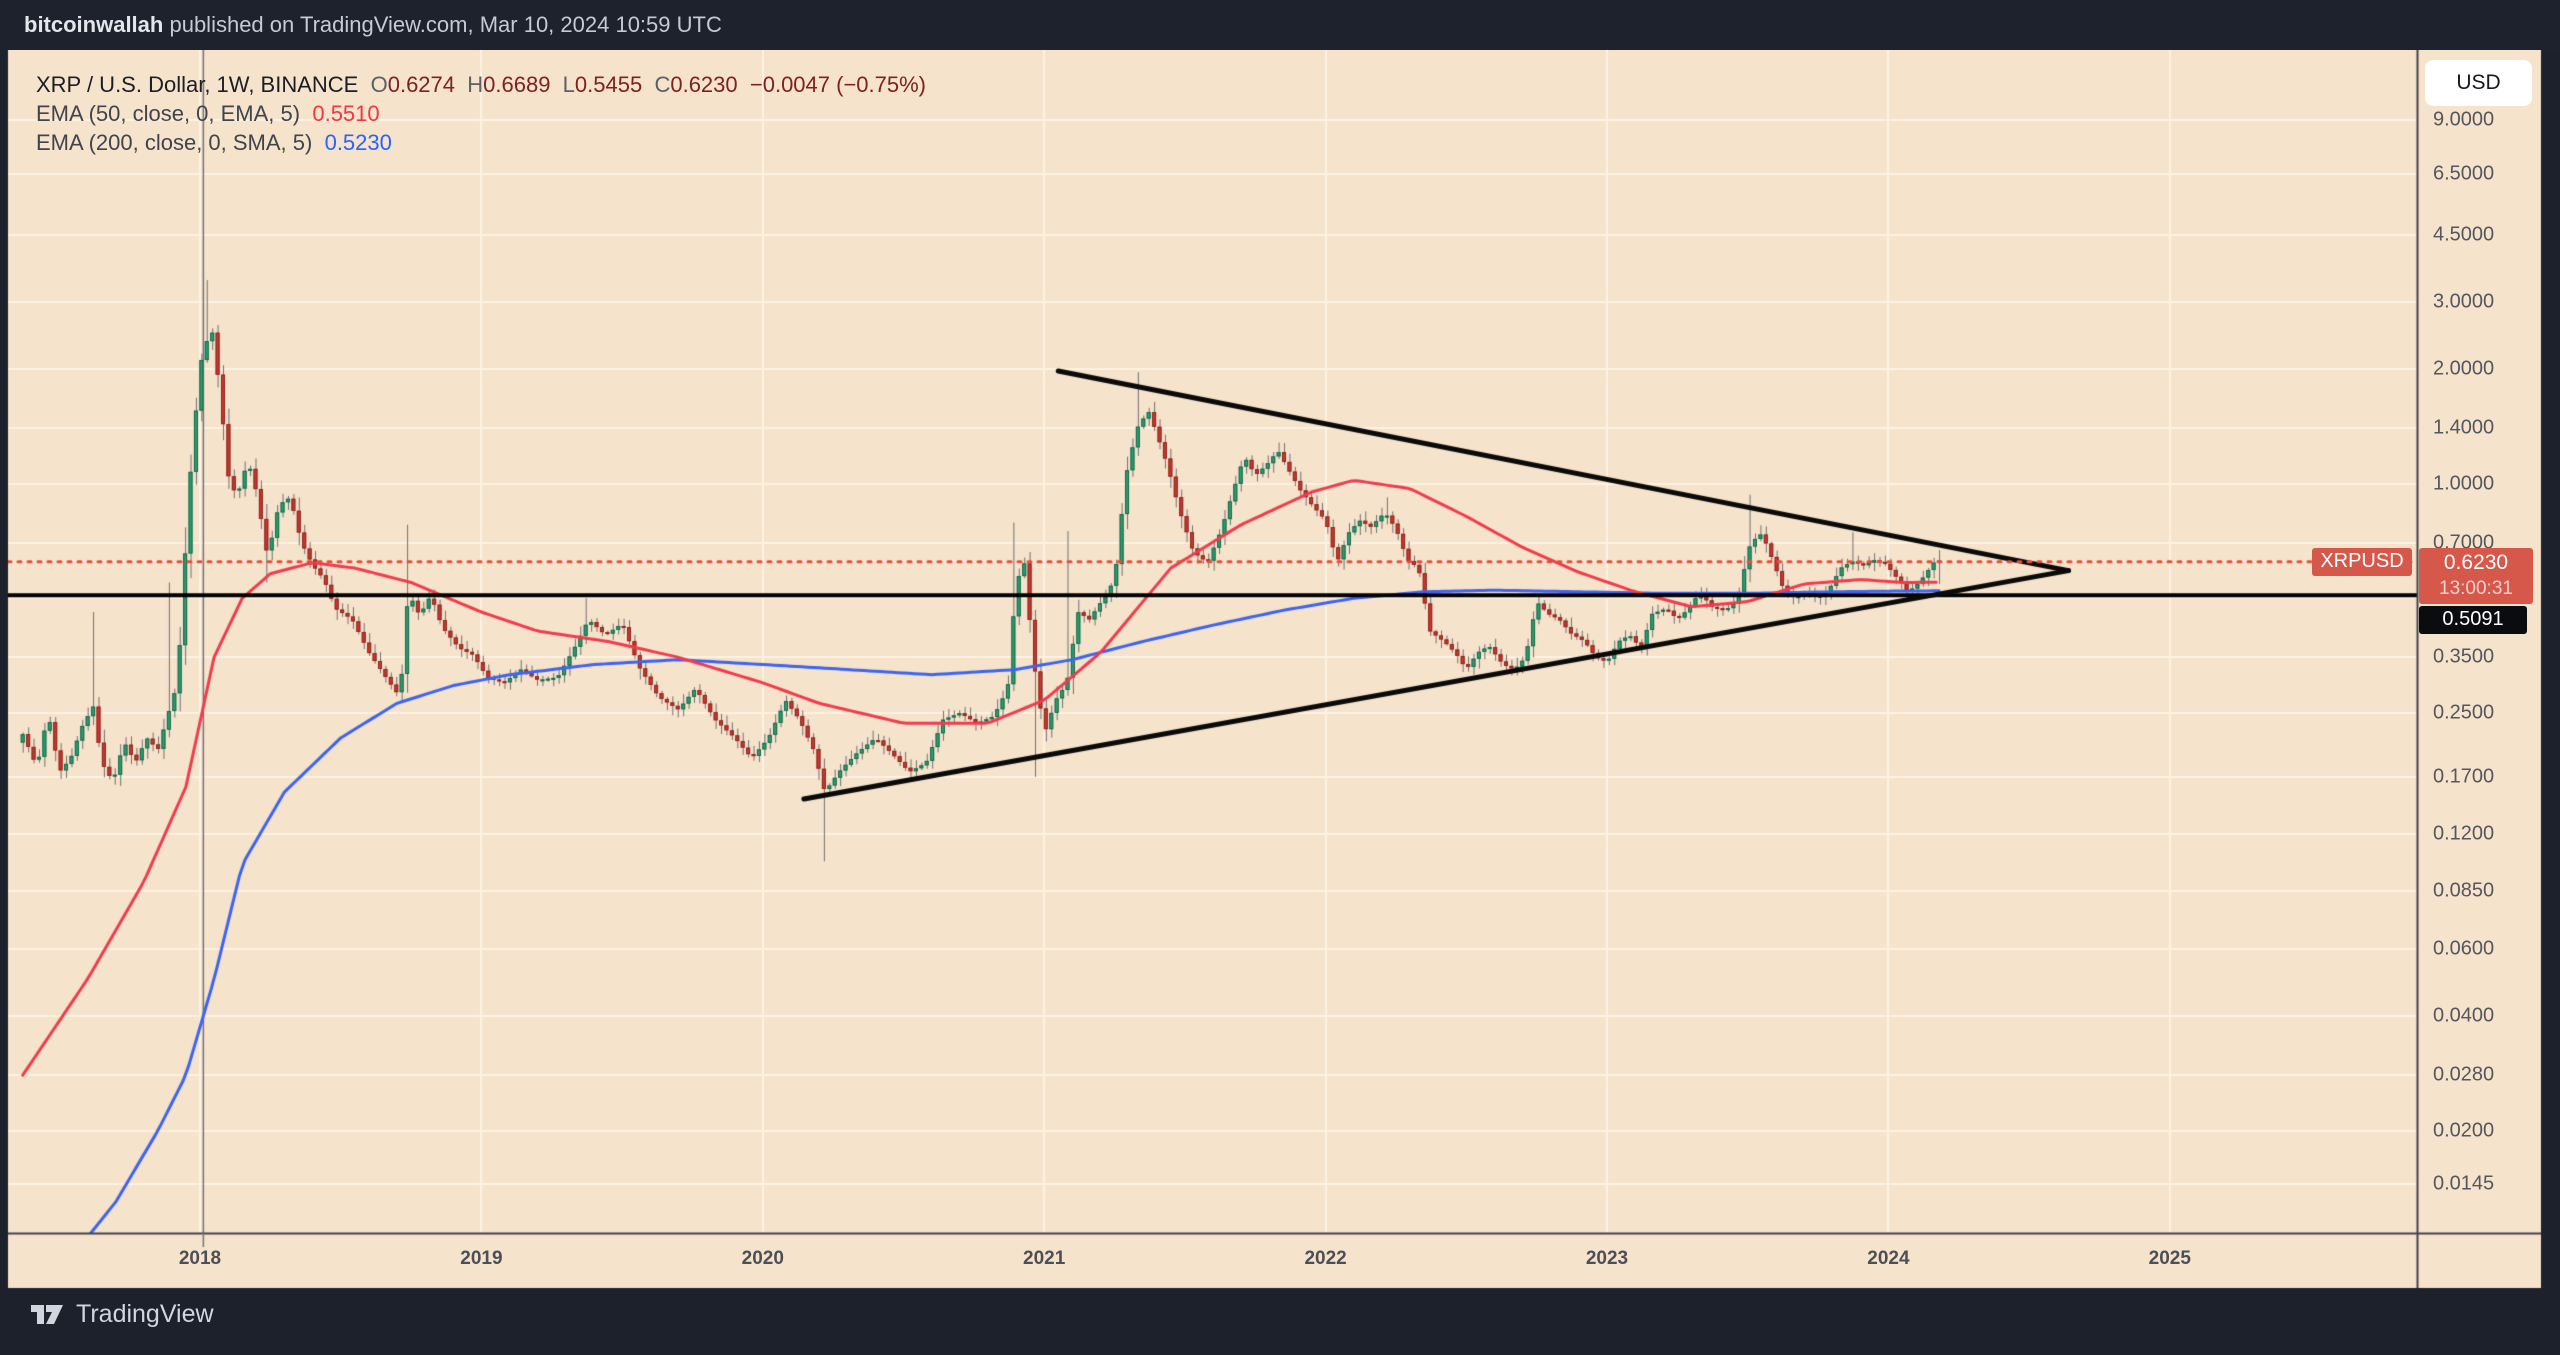  Describe the element at coordinates (568, 84) in the screenshot. I see `low-label: L` at that location.